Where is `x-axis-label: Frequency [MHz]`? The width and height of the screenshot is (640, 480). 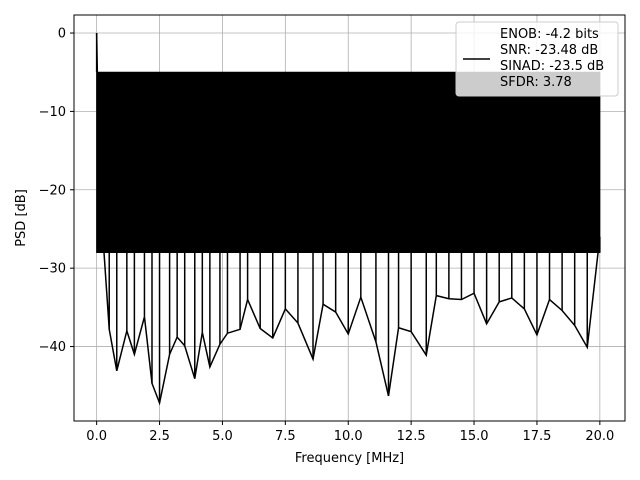
x-axis-label: Frequency [MHz] is located at coordinates (349, 458).